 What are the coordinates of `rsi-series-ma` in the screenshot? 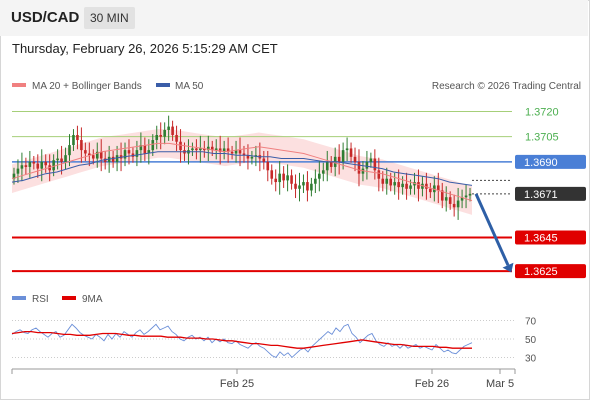 It's located at (241, 339).